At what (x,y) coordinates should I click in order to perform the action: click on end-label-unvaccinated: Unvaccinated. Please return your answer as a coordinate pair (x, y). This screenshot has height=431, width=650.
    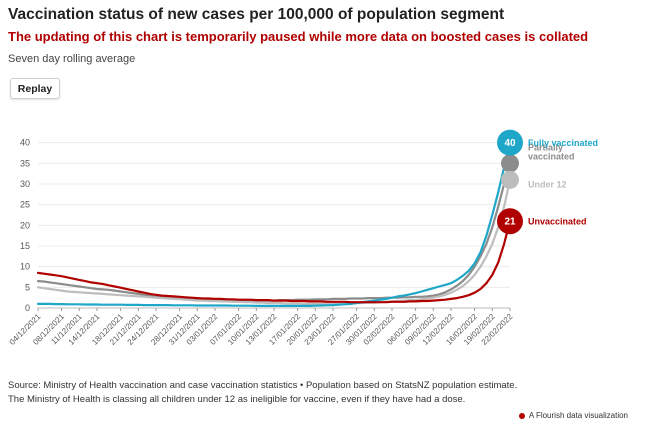
    Looking at the image, I should click on (557, 222).